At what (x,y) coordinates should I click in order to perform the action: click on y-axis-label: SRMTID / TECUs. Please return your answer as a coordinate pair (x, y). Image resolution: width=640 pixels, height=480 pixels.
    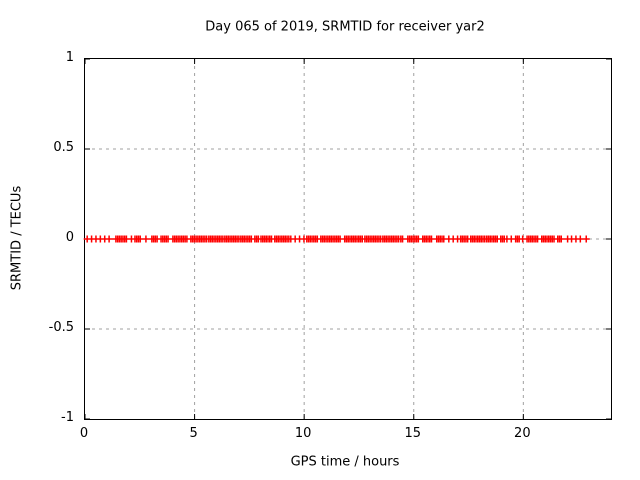
    Looking at the image, I should click on (17, 238).